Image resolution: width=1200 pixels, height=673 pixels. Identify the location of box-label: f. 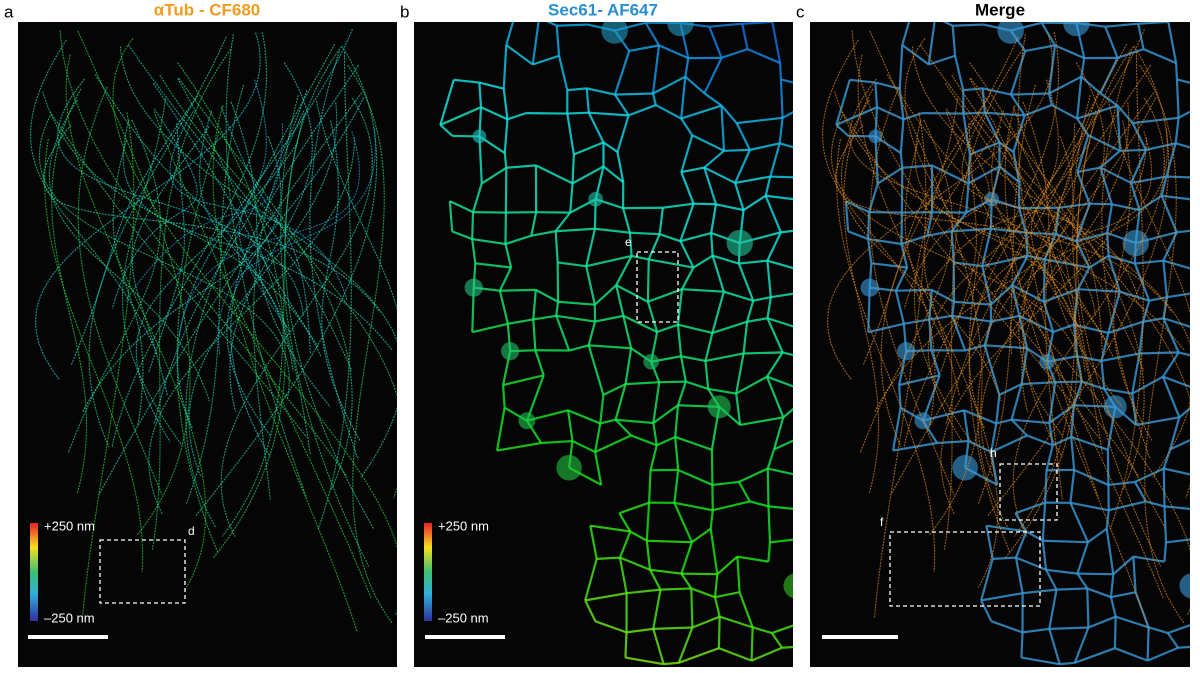
(882, 522).